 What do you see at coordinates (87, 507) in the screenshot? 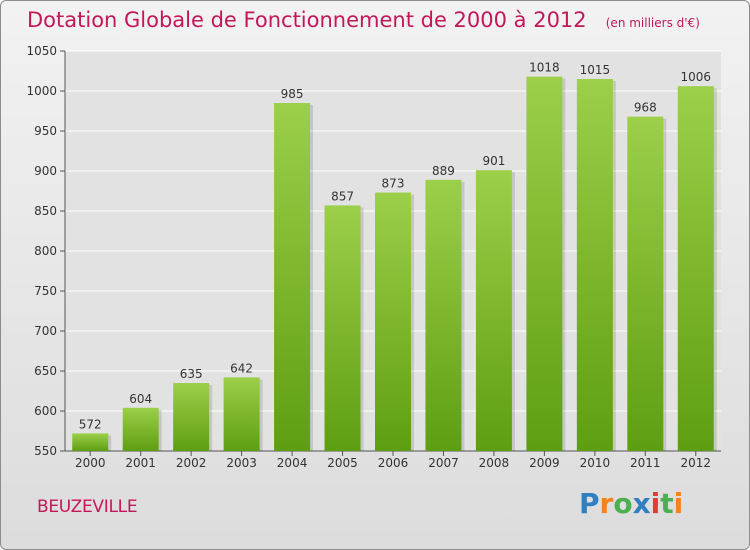
I see `commune-name: BEUZEVILLE` at bounding box center [87, 507].